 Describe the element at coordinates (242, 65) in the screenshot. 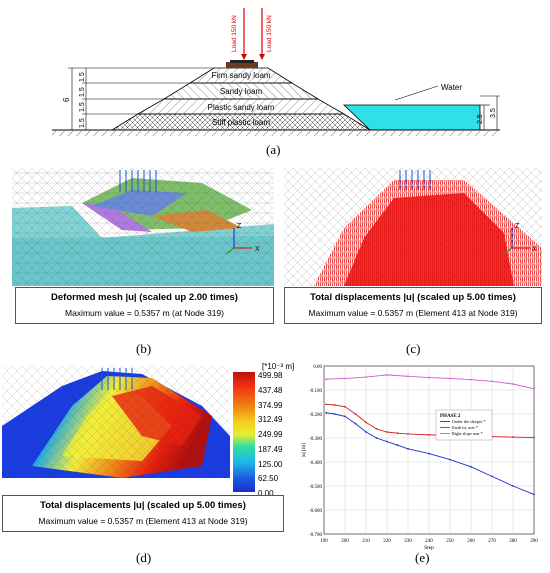

I see `ballast` at that location.